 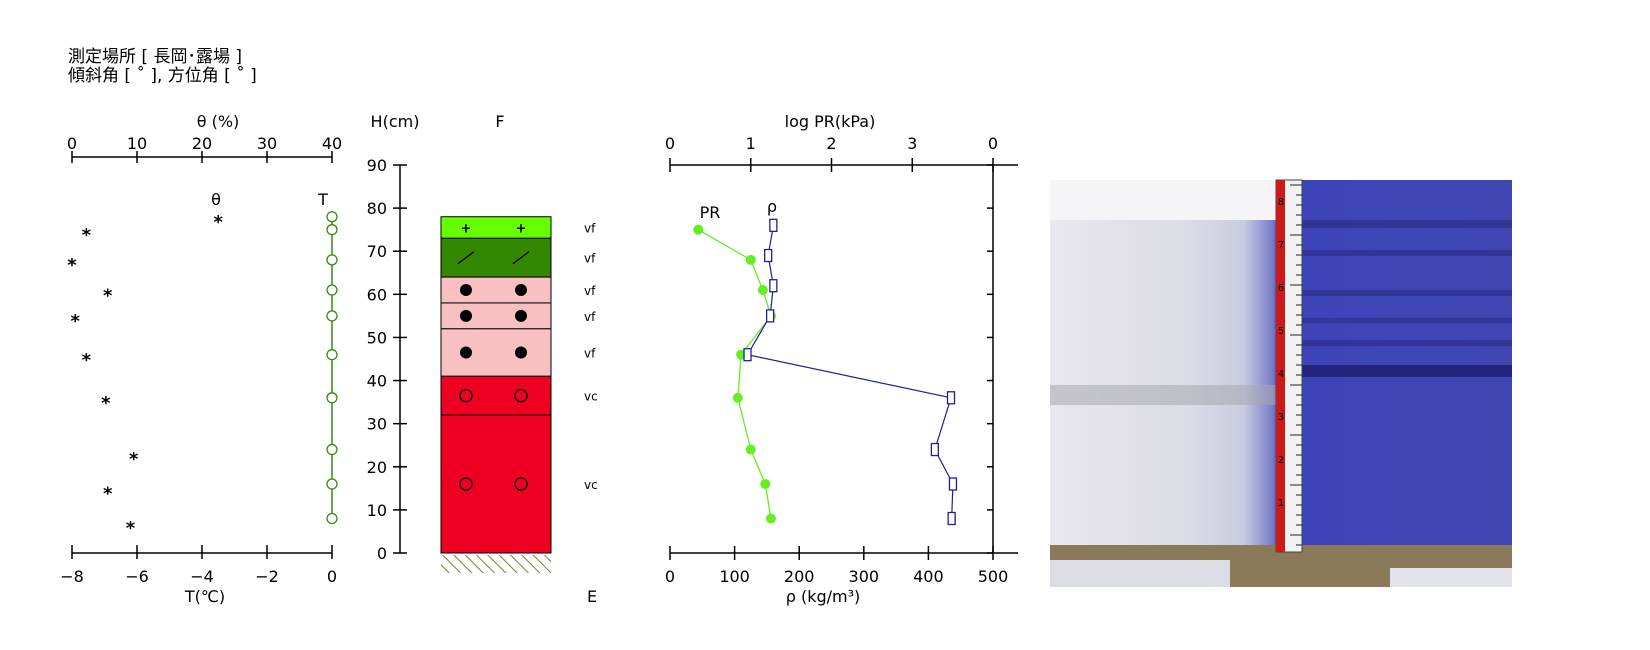 What do you see at coordinates (267, 576) in the screenshot?
I see `temperature-tick-label: −2` at bounding box center [267, 576].